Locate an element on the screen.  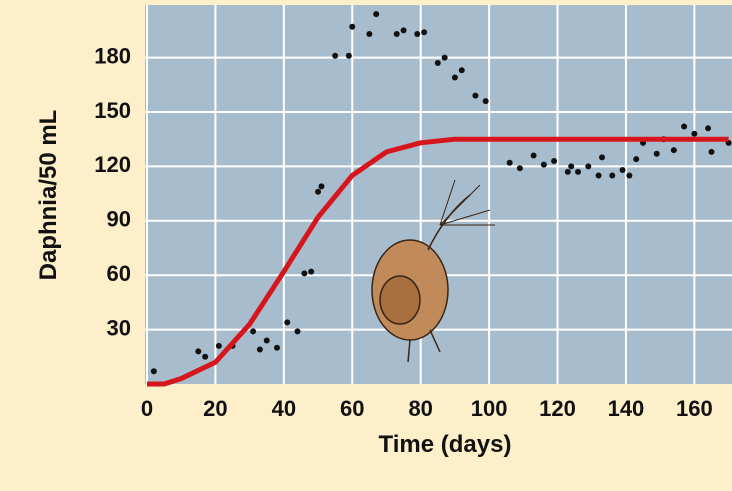
x-tick-label: 160 is located at coordinates (694, 408).